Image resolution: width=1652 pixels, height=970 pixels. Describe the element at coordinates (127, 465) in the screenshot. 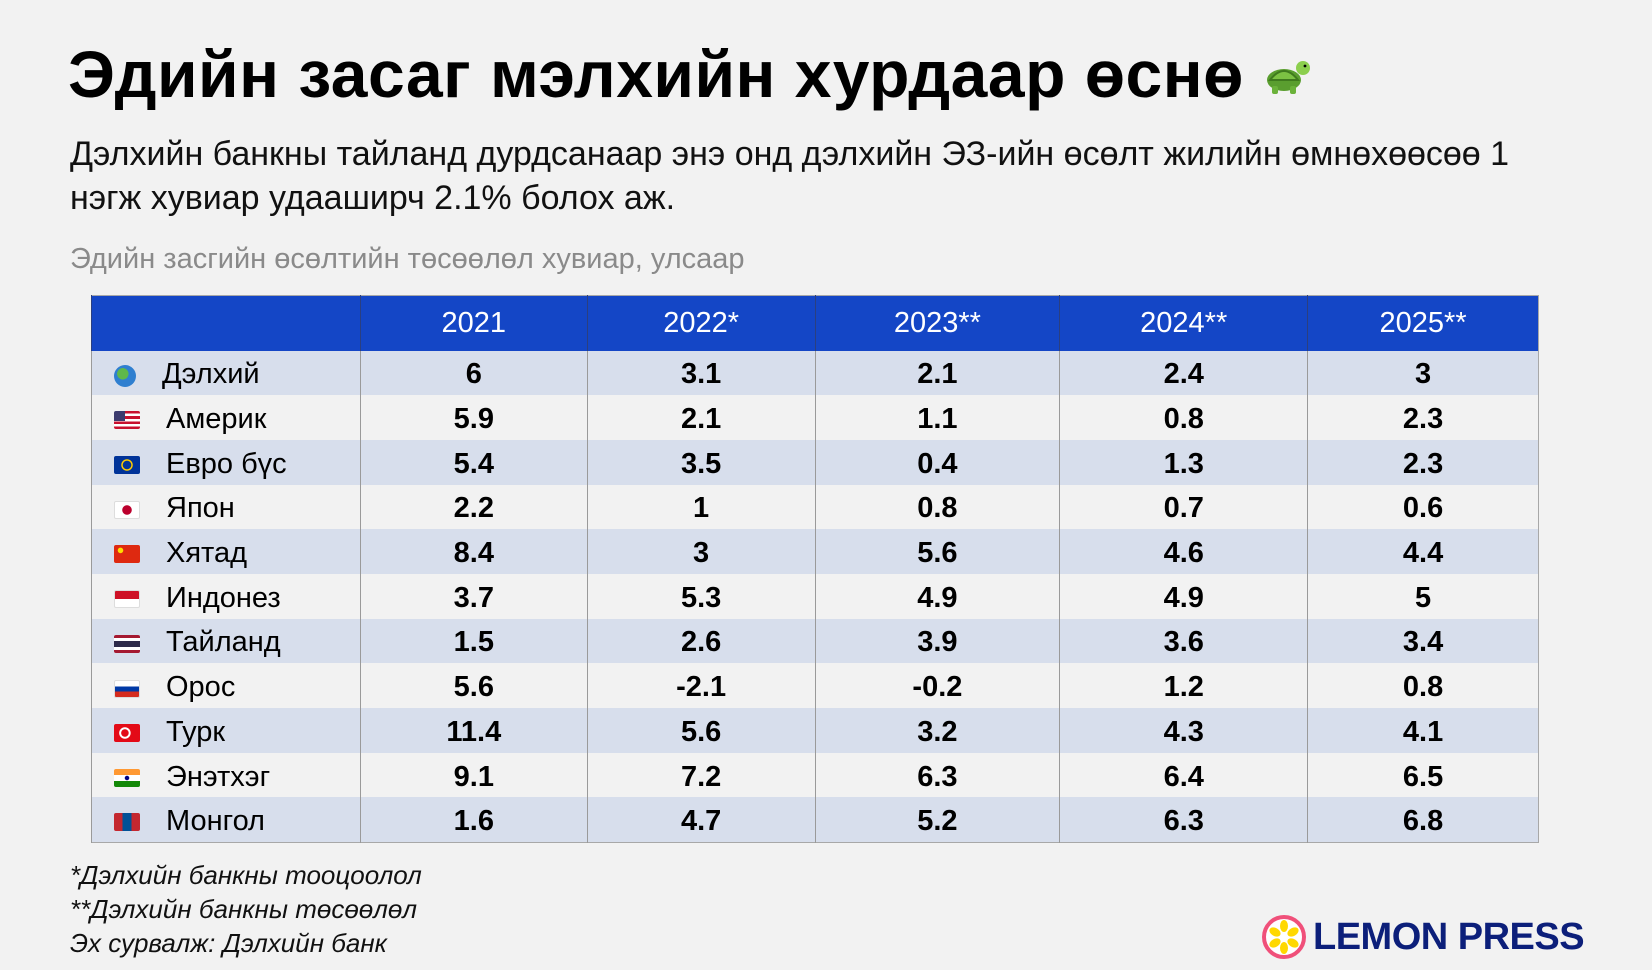

I see `eu-flag-icon` at that location.